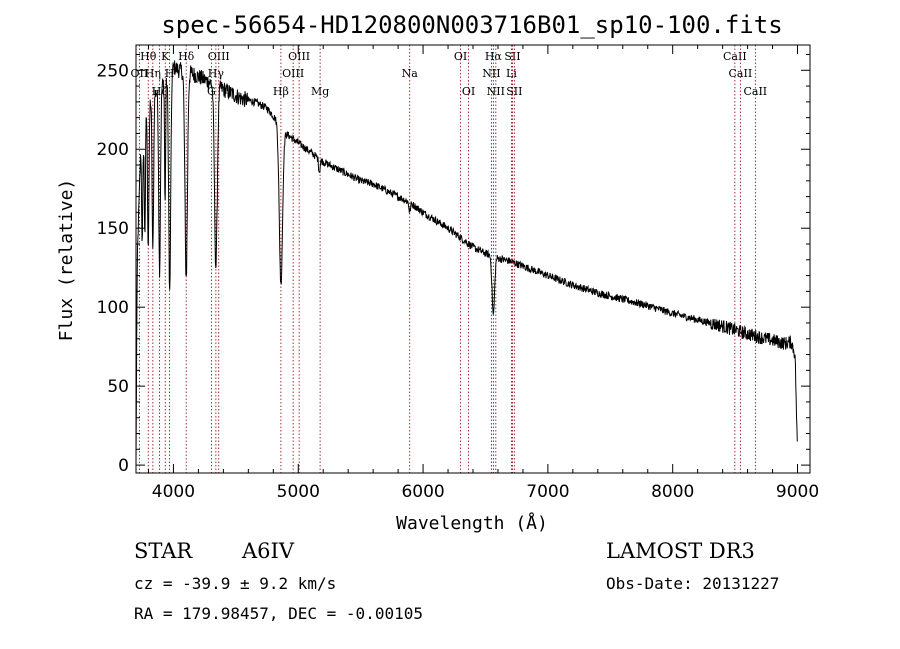 Image resolution: width=900 pixels, height=649 pixels. What do you see at coordinates (165, 56) in the screenshot?
I see `line-label: K` at bounding box center [165, 56].